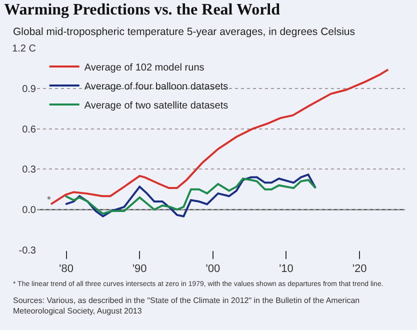 The image size is (417, 330). I want to click on x-tick-label: '90, so click(139, 269).